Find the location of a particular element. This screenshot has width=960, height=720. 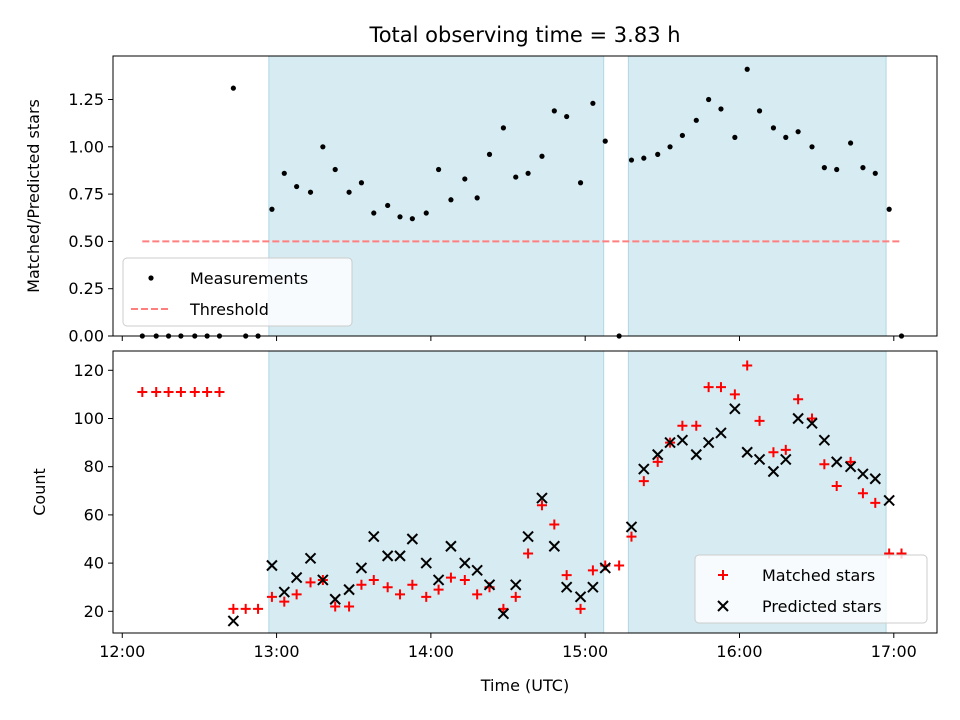

y-tick-label: 1.25 is located at coordinates (86, 99).